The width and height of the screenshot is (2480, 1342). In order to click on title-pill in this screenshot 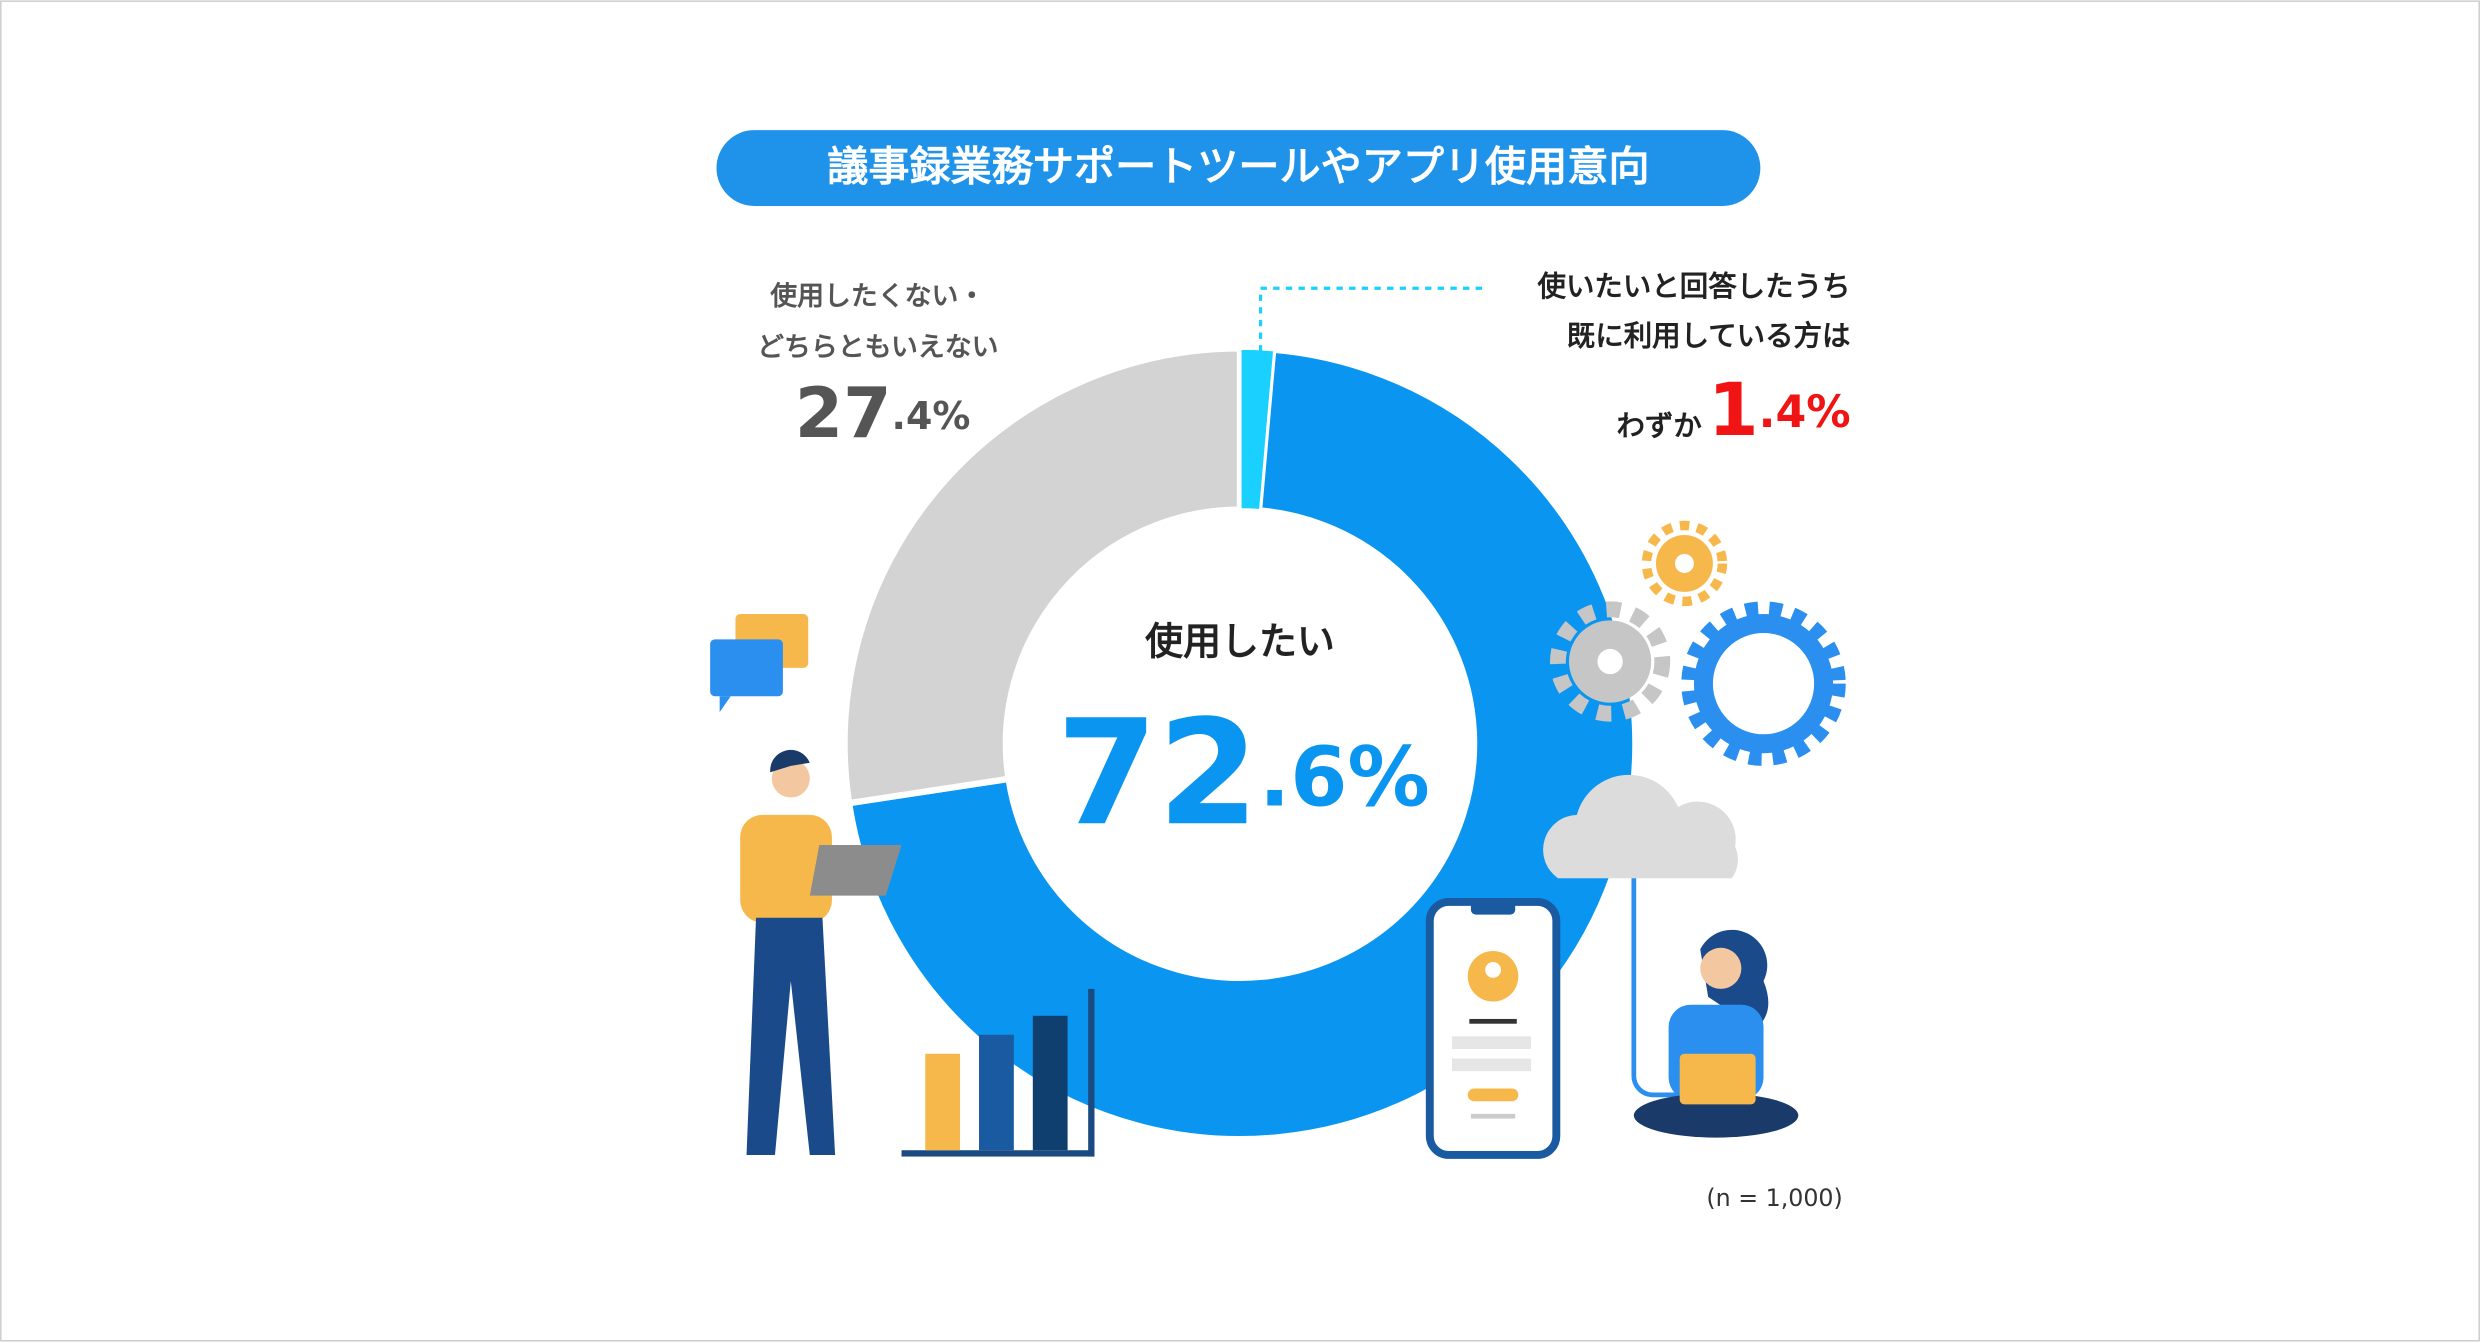, I will do `click(1238, 168)`.